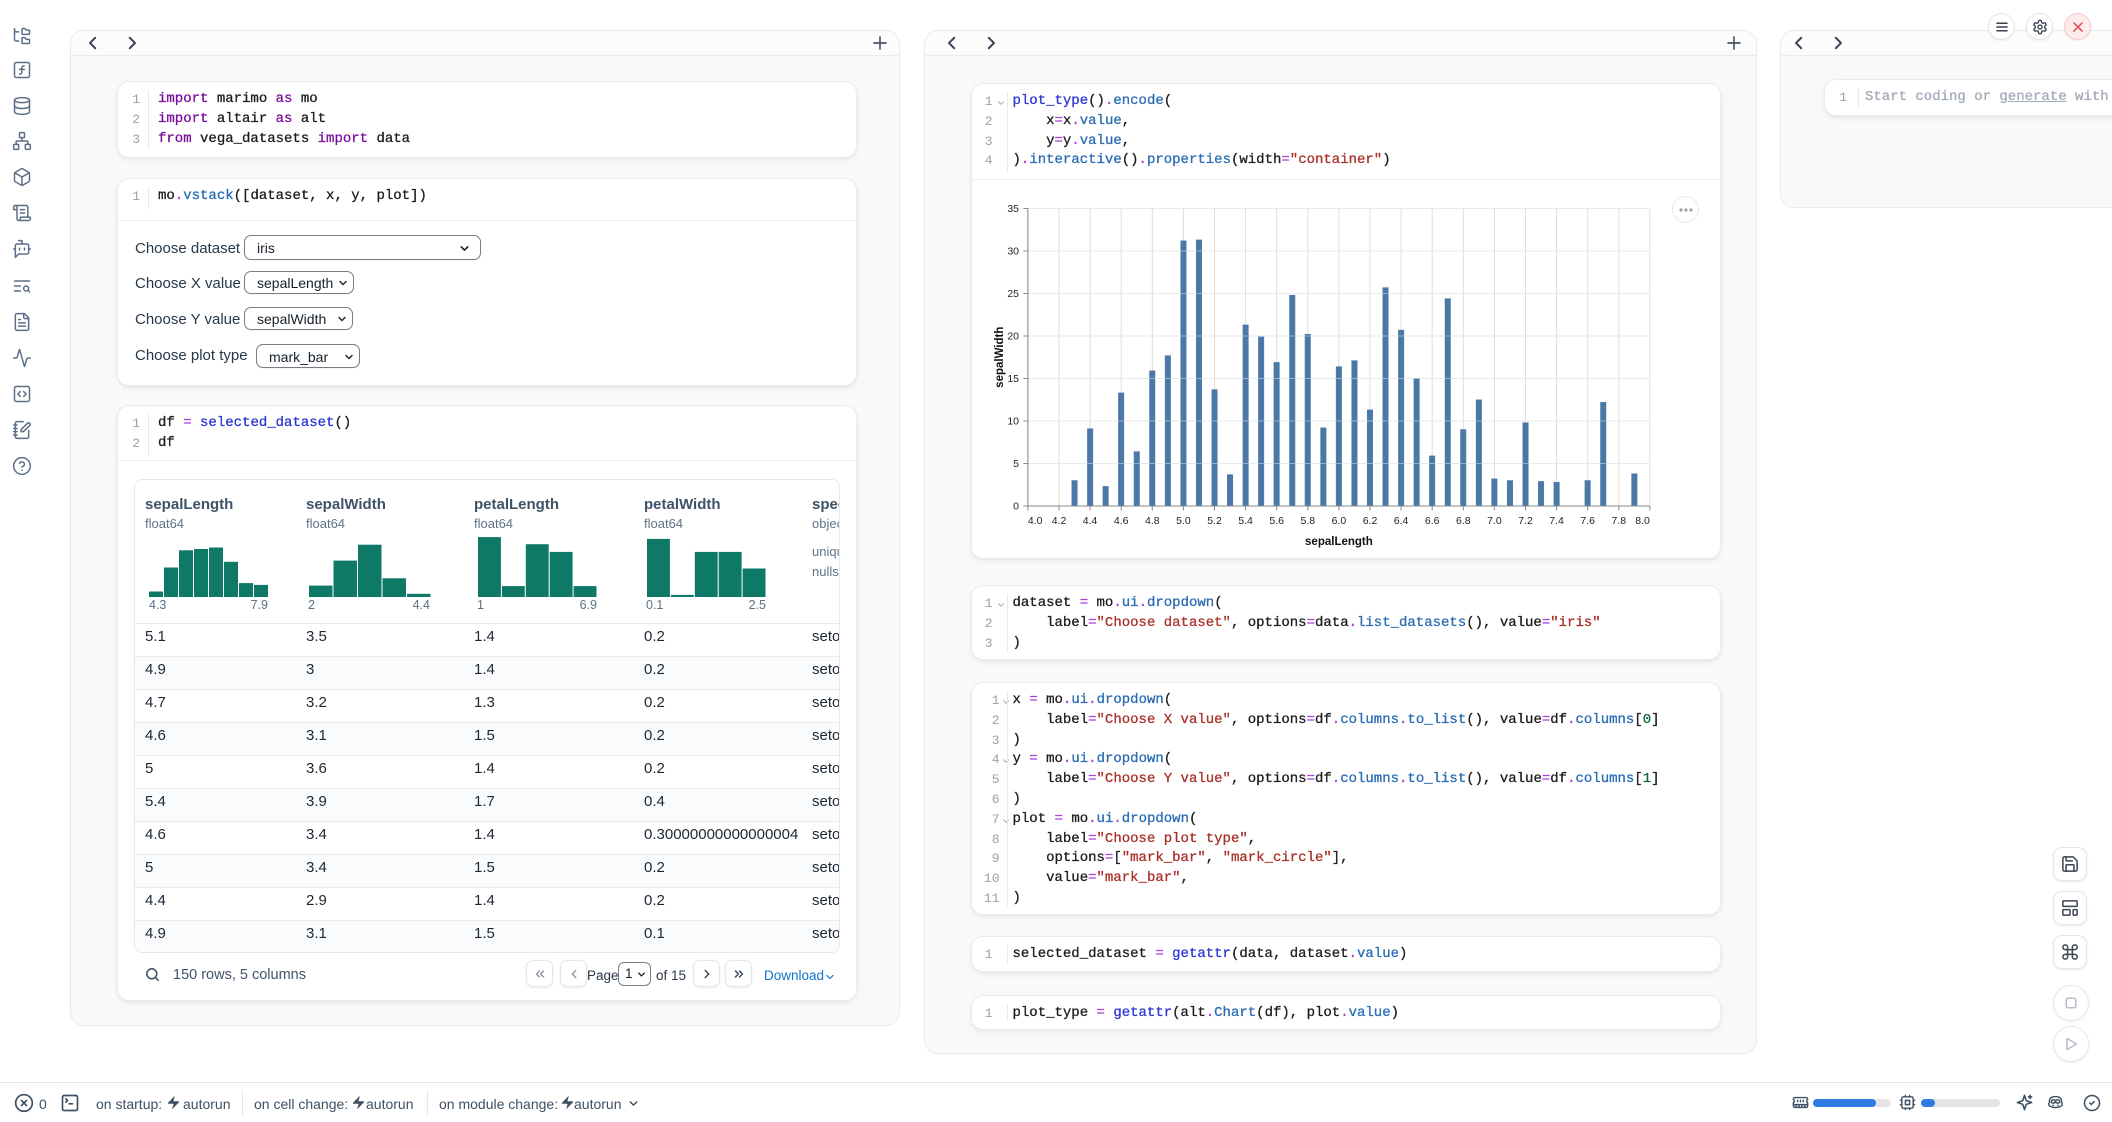  What do you see at coordinates (1214, 521) in the screenshot?
I see `svg-text: 5.2` at bounding box center [1214, 521].